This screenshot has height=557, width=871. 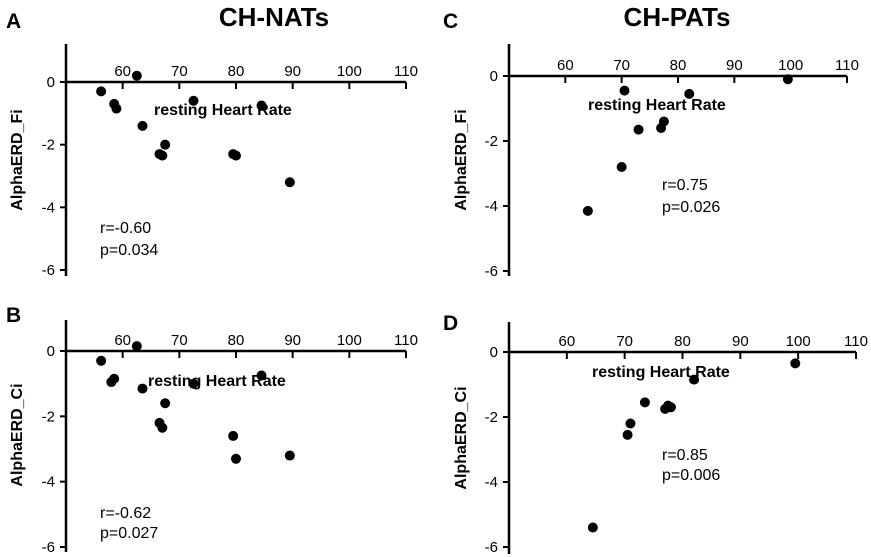 I want to click on x-tick-label-a-70: 70, so click(x=179, y=71).